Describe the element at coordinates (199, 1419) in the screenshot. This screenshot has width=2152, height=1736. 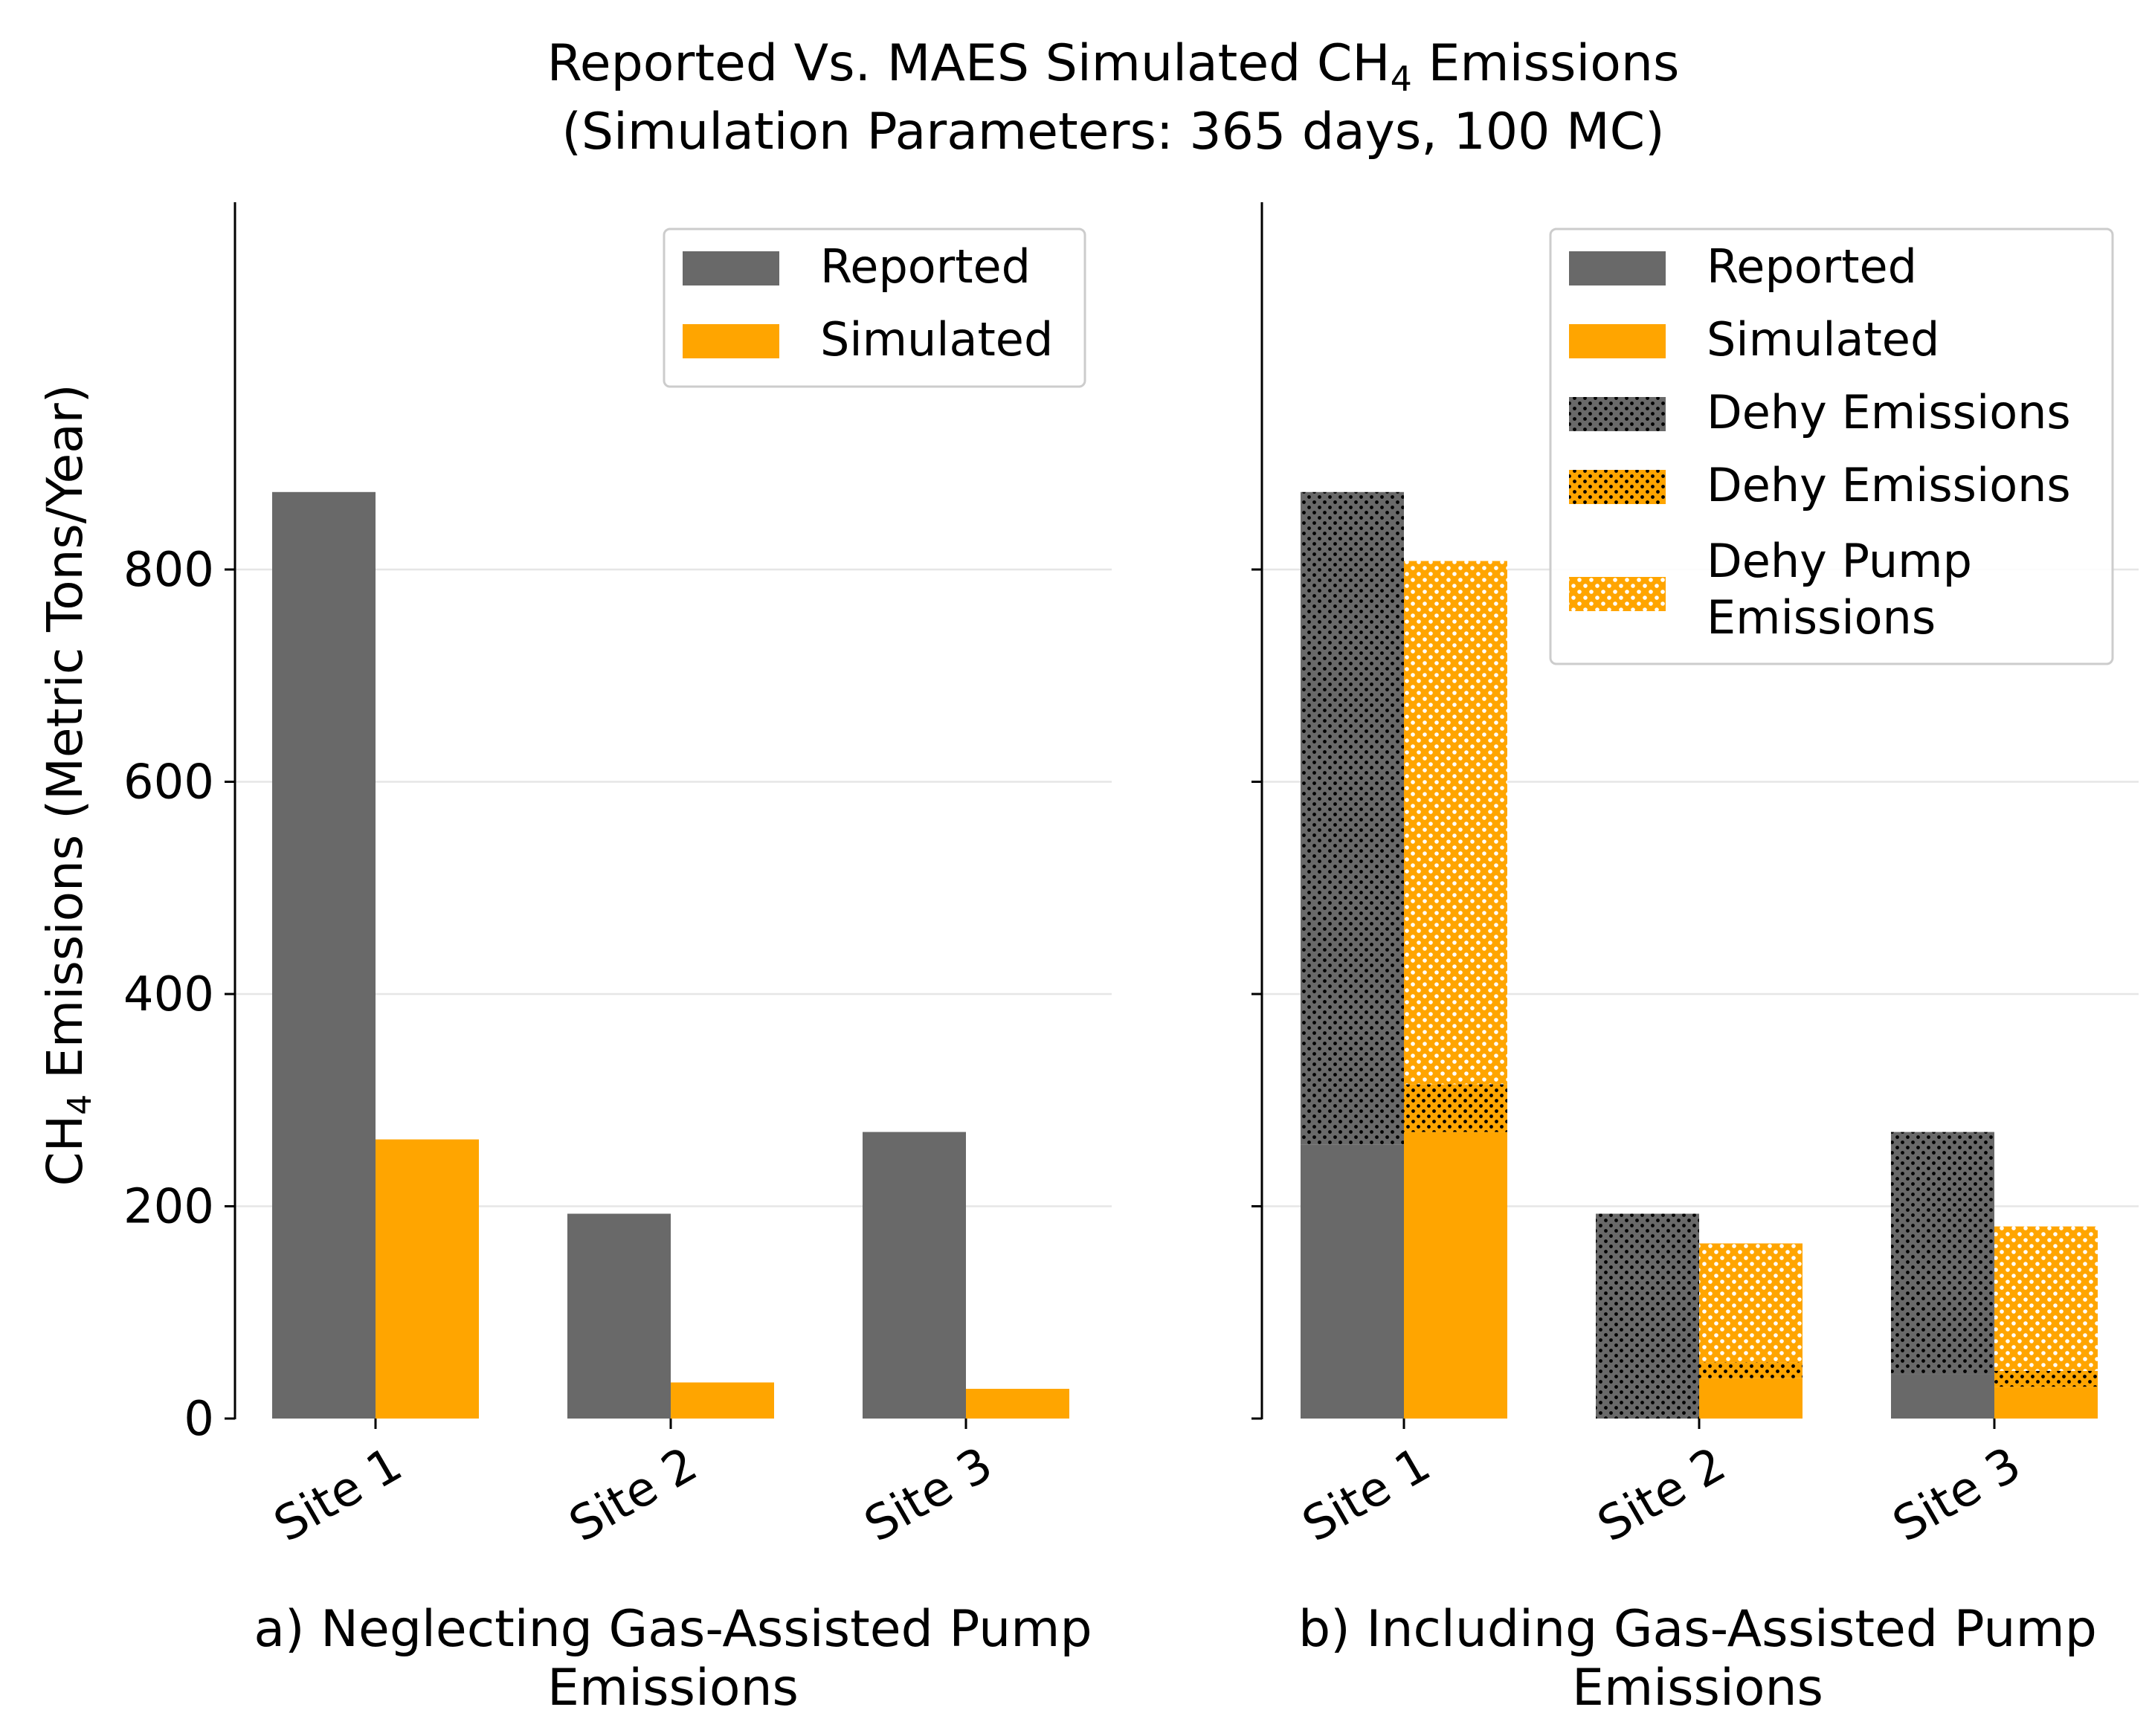
I see `panel-a-y-tick-label: 0` at that location.